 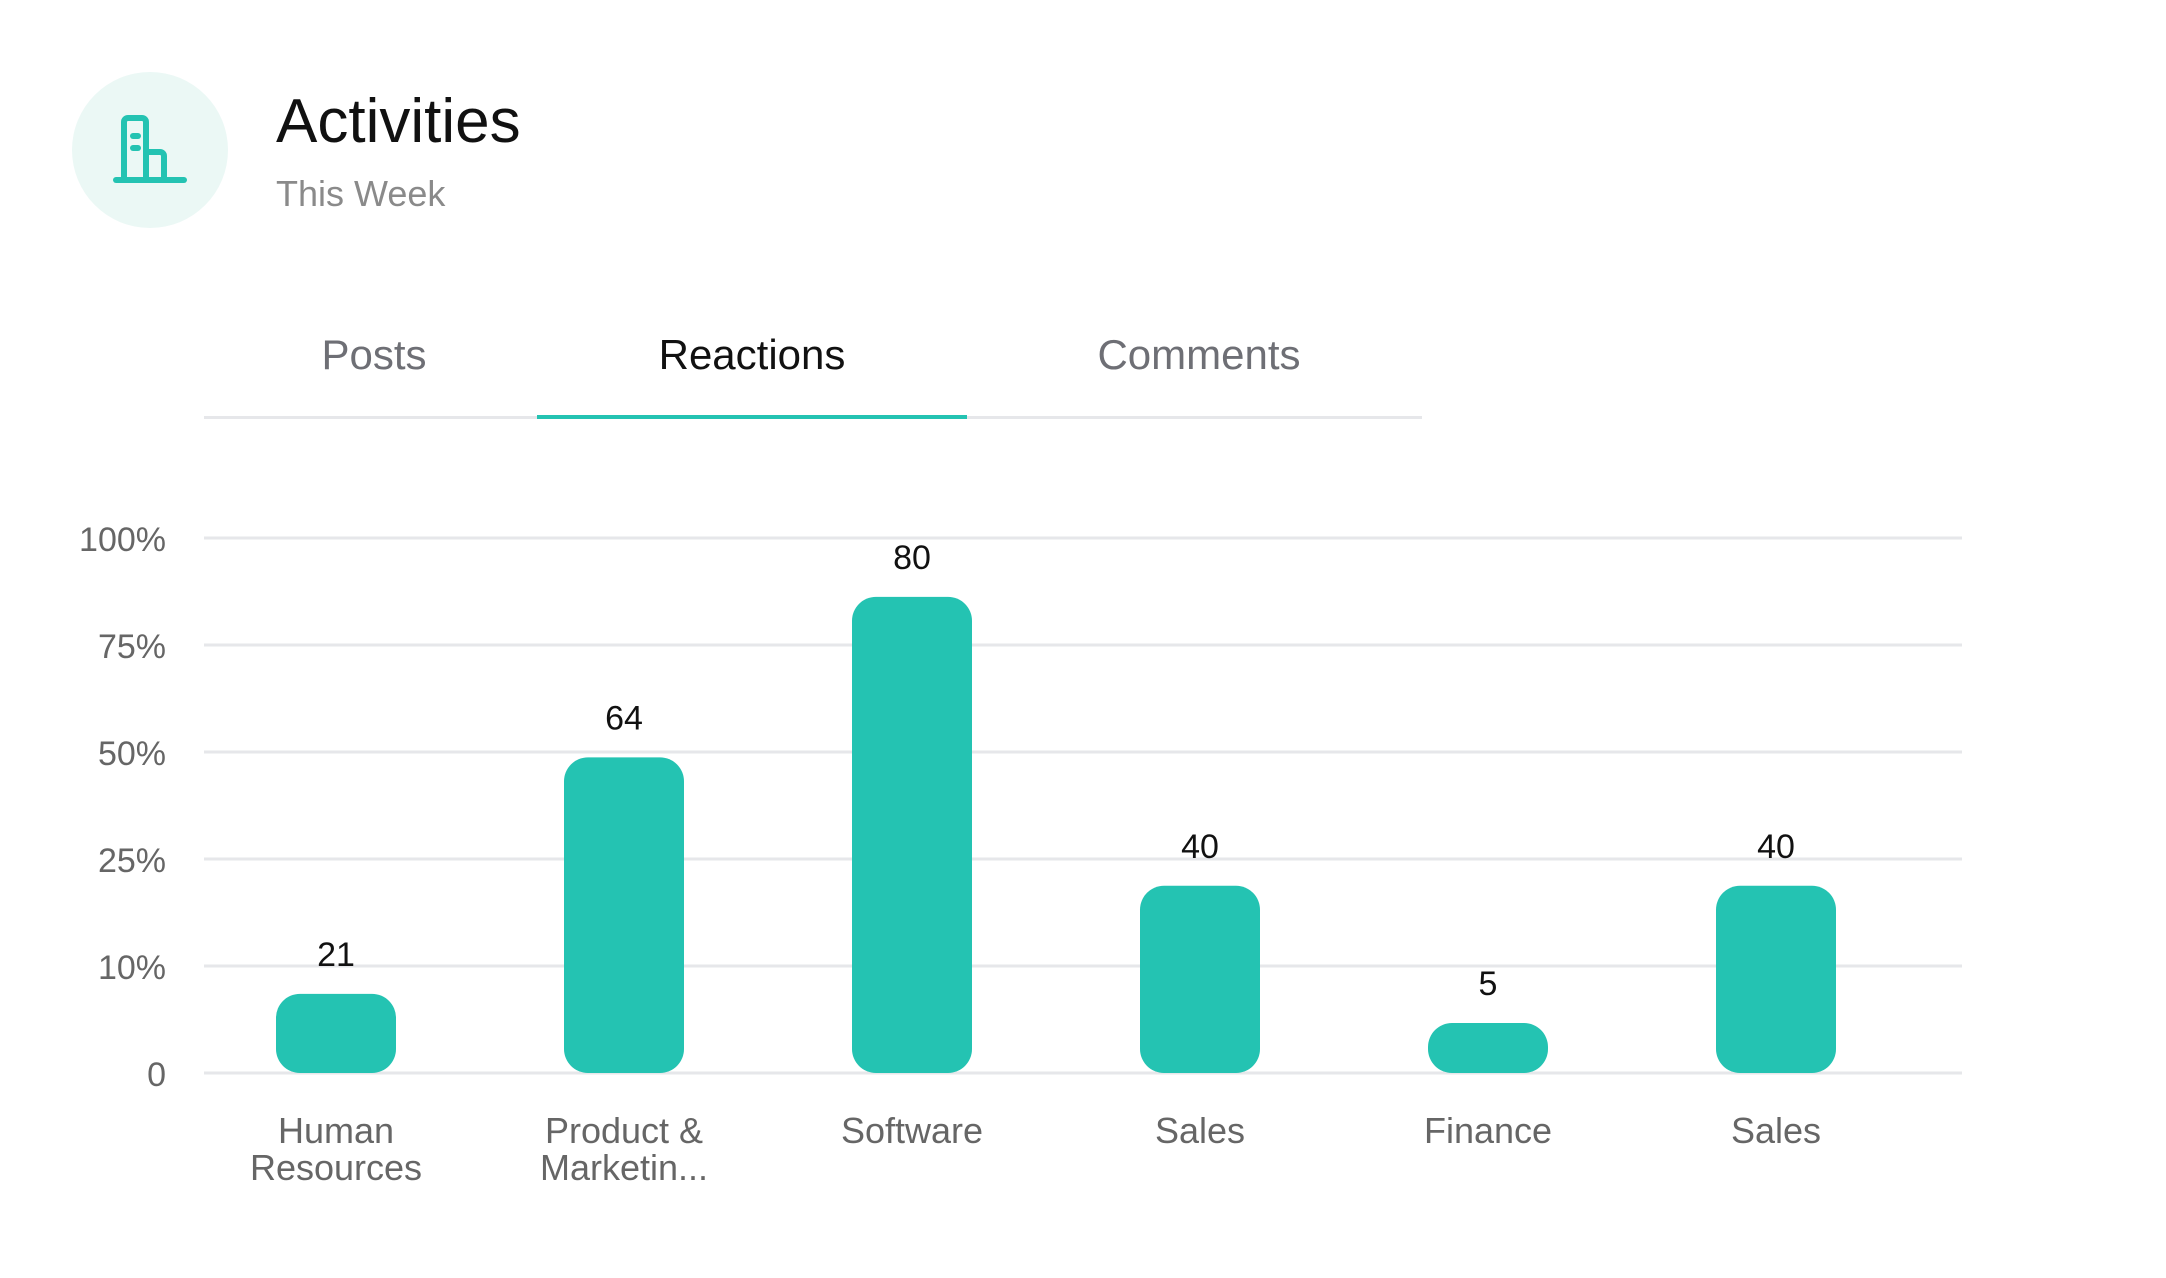 What do you see at coordinates (156, 1075) in the screenshot?
I see `y-tick-label: 0` at bounding box center [156, 1075].